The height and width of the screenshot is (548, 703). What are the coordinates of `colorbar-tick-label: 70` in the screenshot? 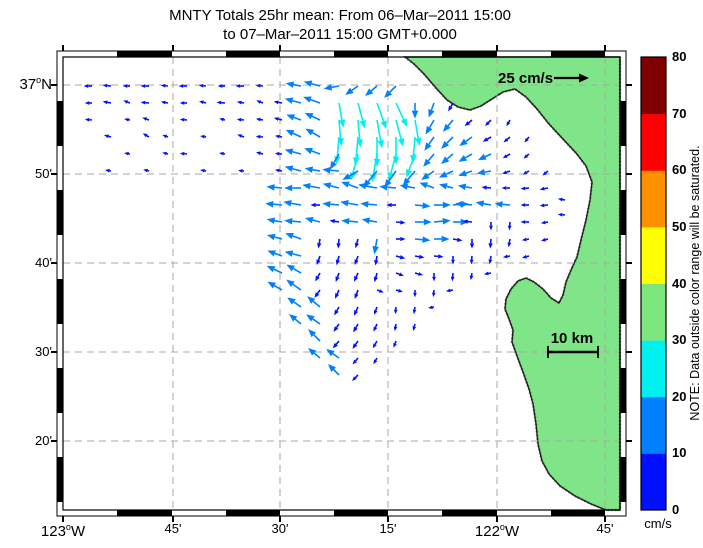 It's located at (679, 113).